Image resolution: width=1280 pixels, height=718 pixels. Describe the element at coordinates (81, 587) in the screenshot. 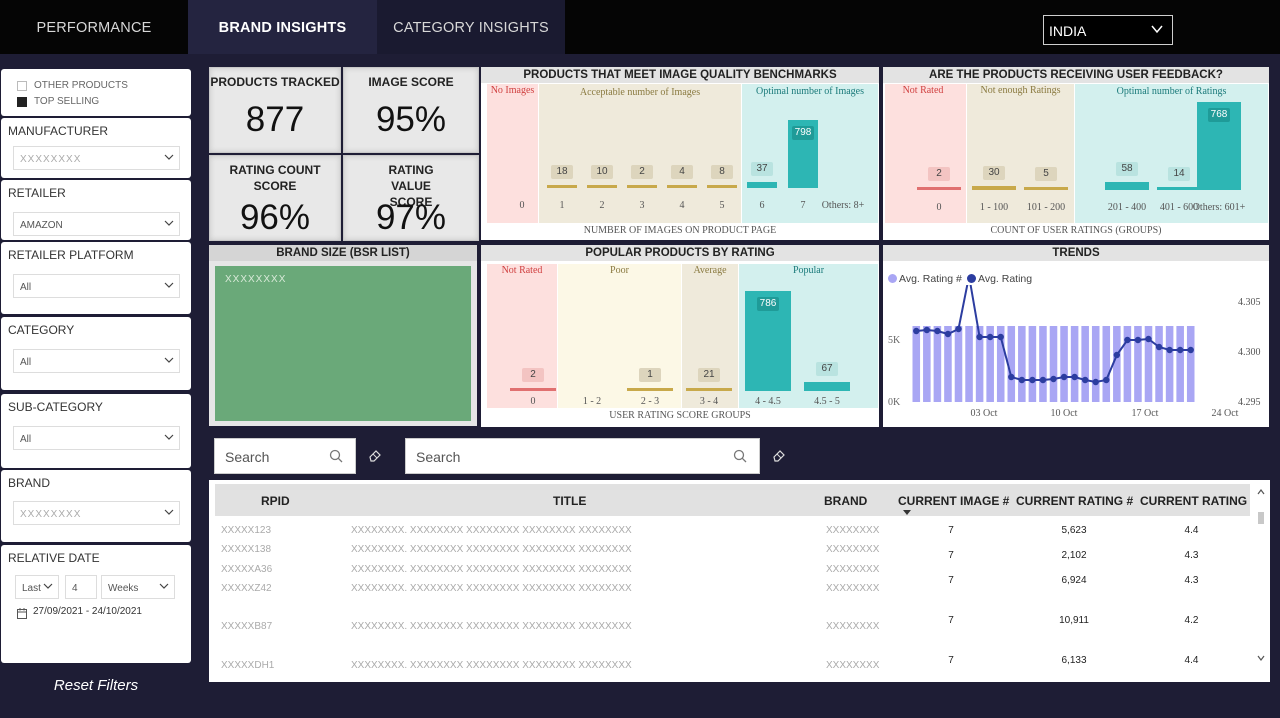

I see `date-count-input: 4` at that location.